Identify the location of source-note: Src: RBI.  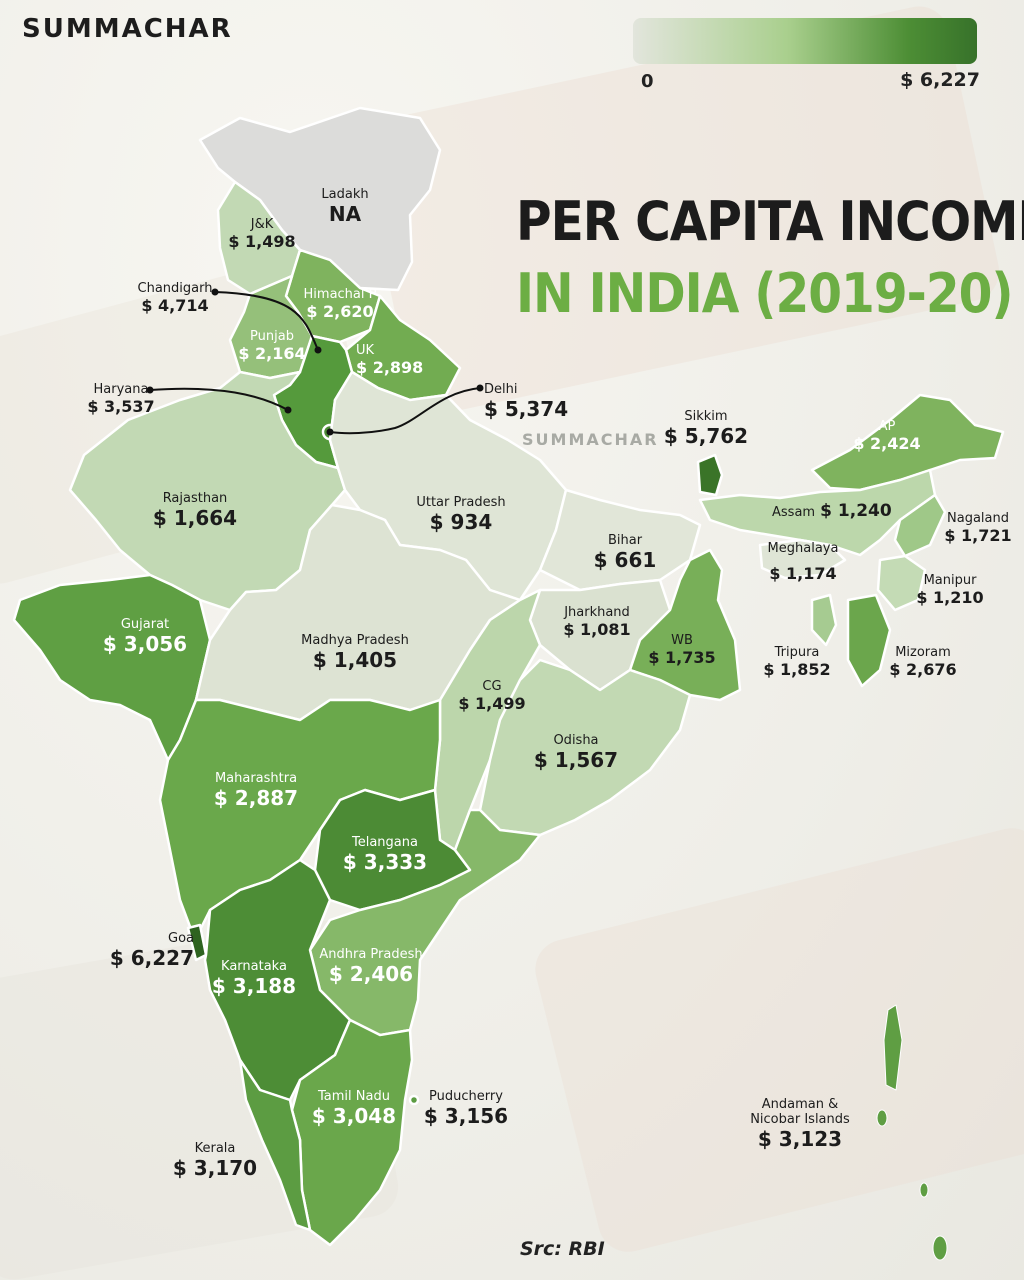
(562, 1249).